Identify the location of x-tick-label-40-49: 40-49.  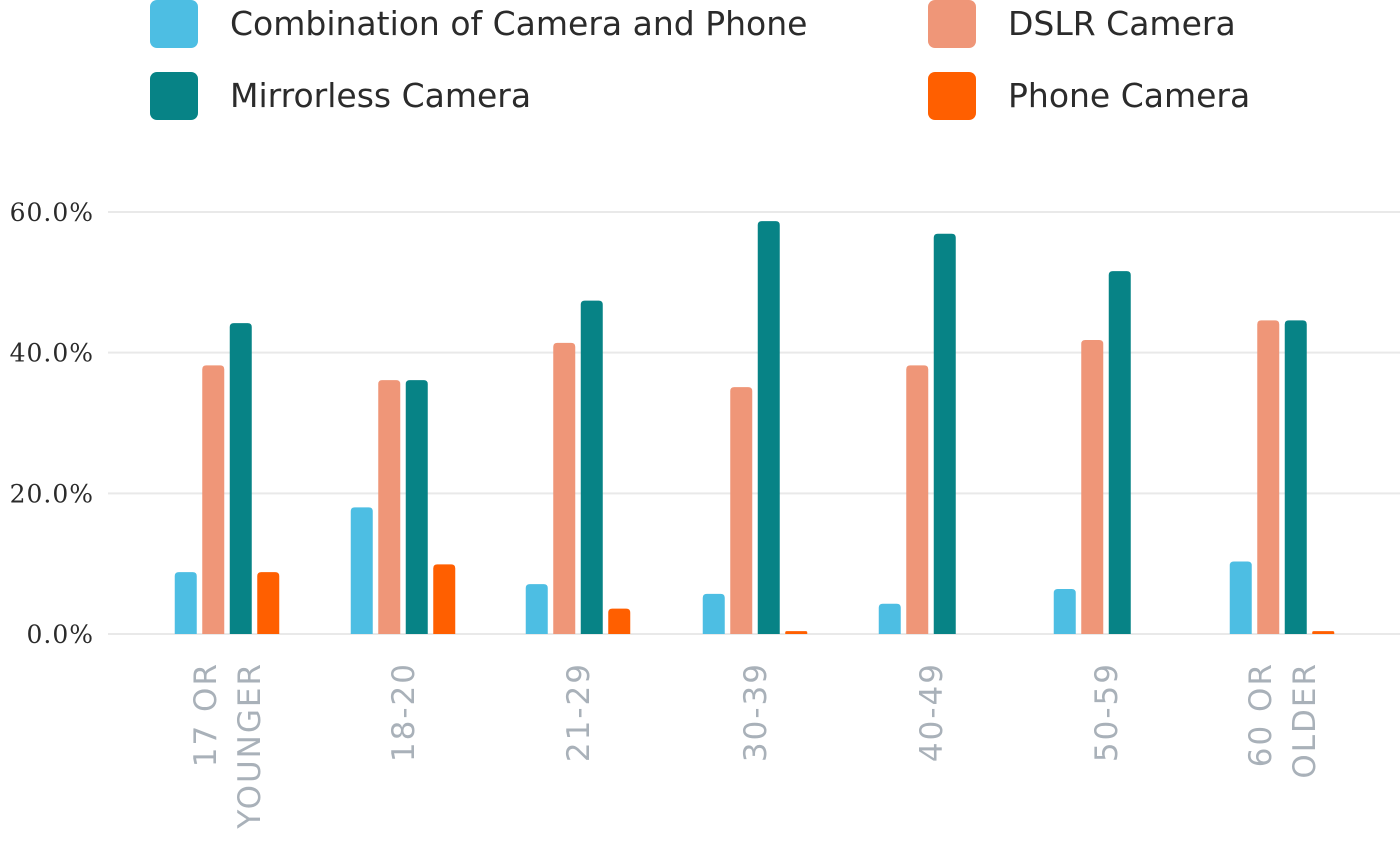
(932, 712).